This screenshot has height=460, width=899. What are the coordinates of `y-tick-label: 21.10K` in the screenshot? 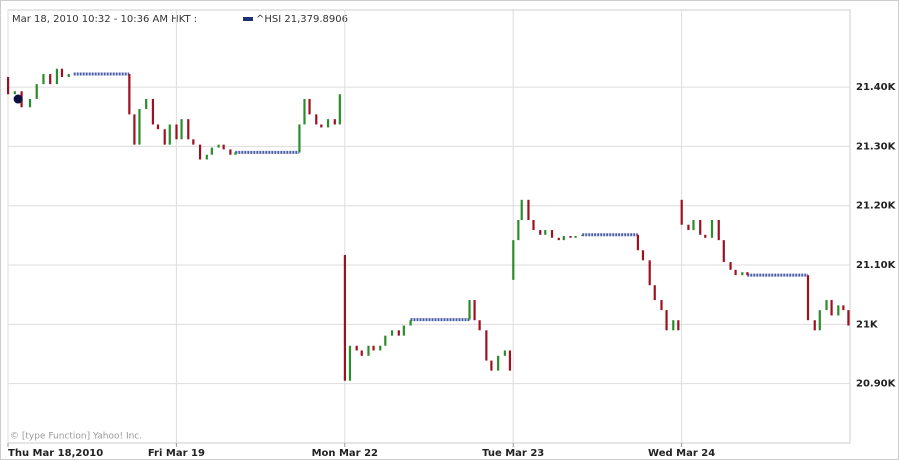 It's located at (876, 265).